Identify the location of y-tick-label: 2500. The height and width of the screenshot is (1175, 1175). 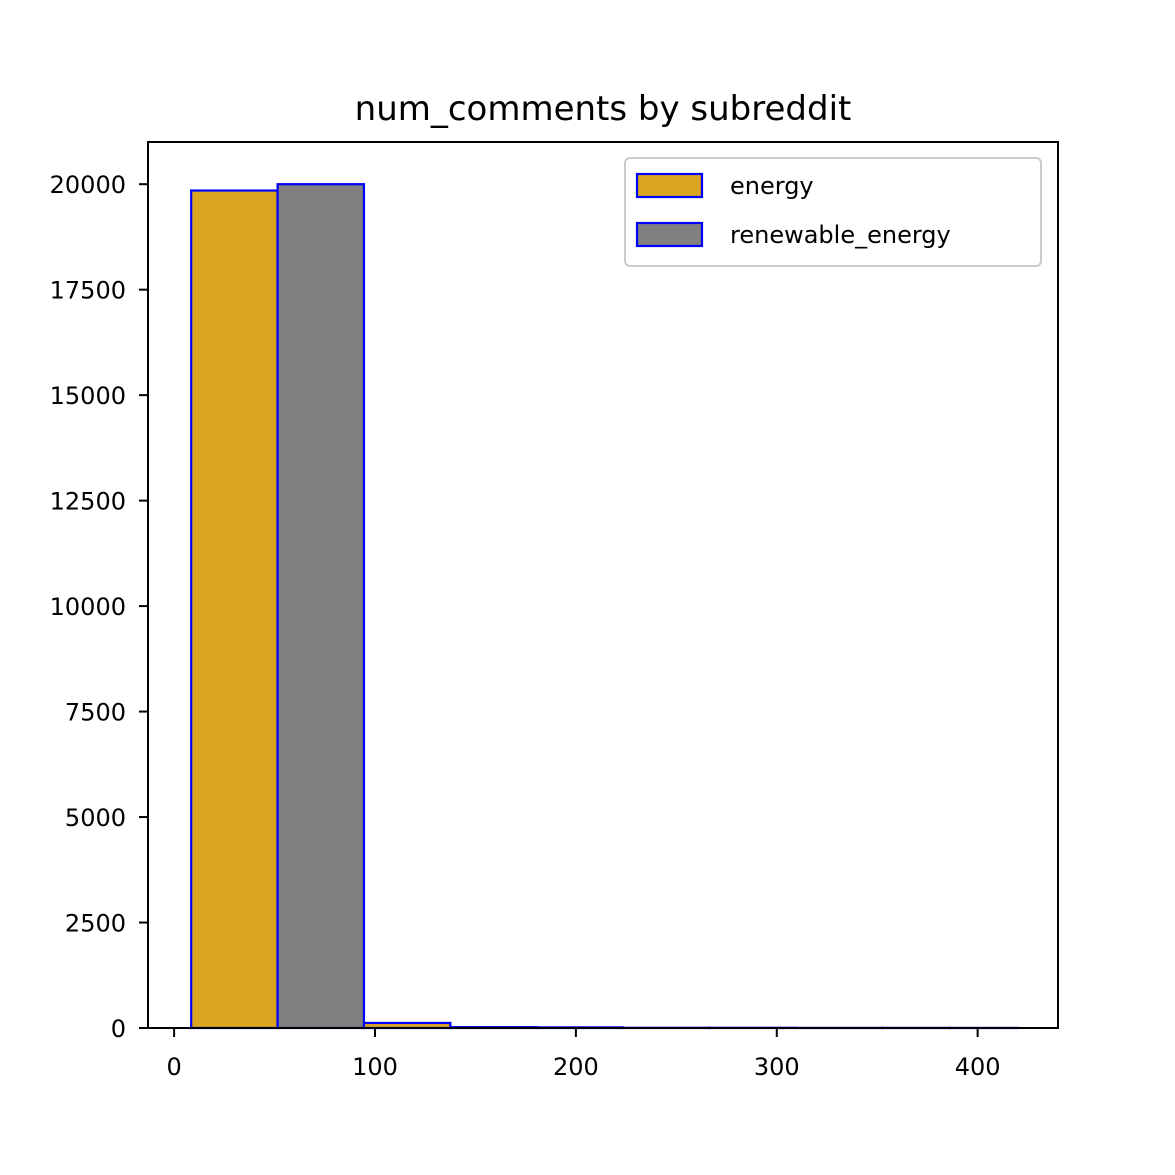
(95, 924).